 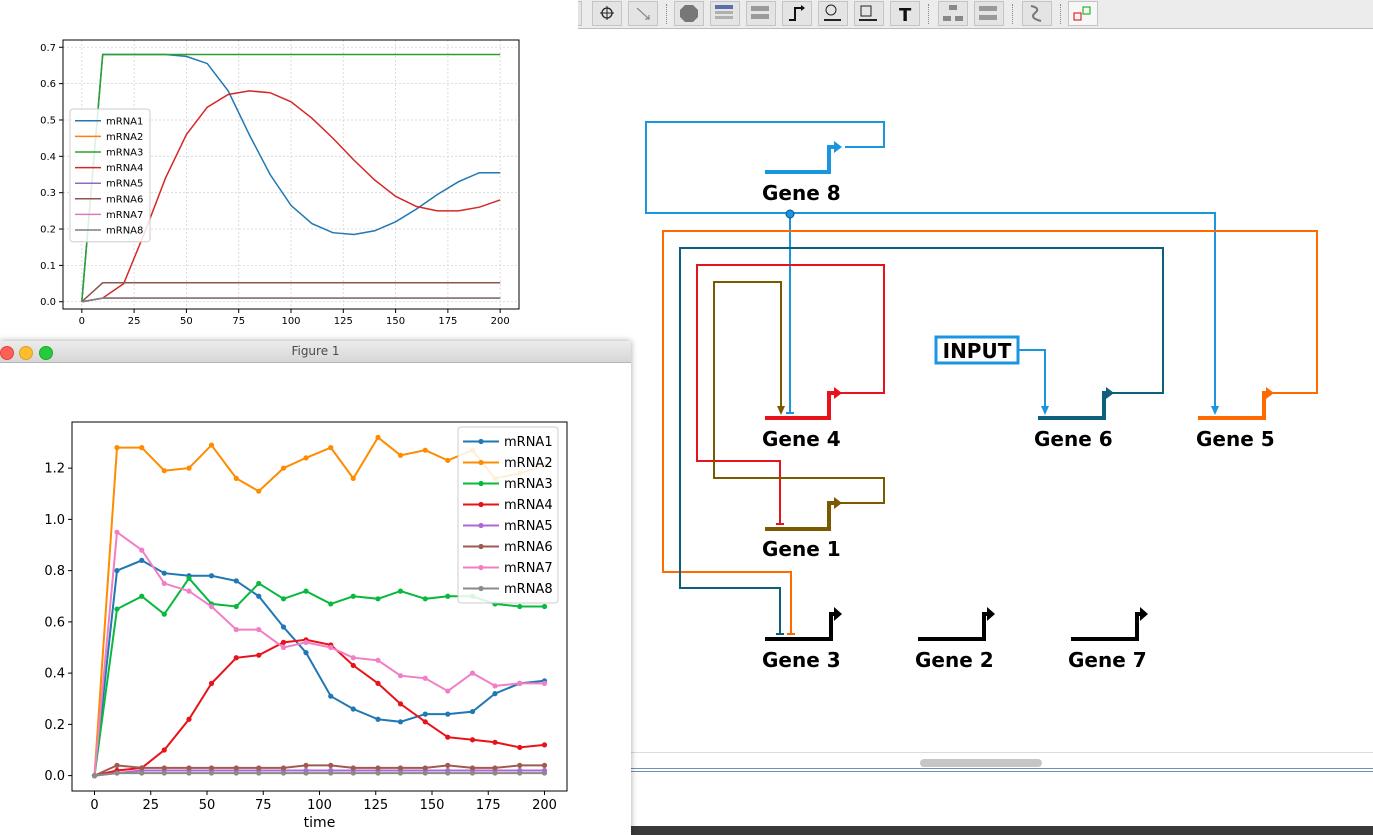 I want to click on legend-marker-mRNA2, so click(x=481, y=462).